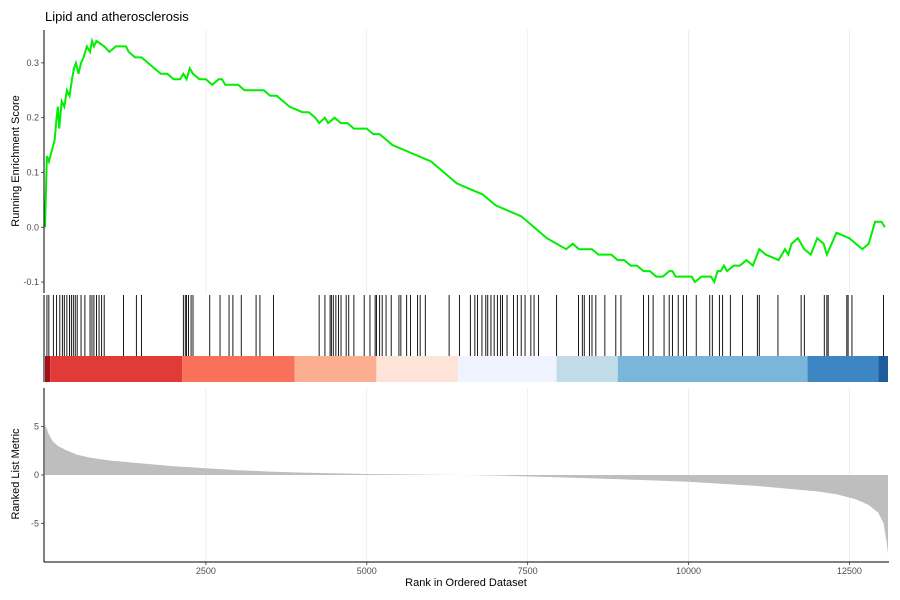  I want to click on x-tick-label-0: 2500, so click(206, 571).